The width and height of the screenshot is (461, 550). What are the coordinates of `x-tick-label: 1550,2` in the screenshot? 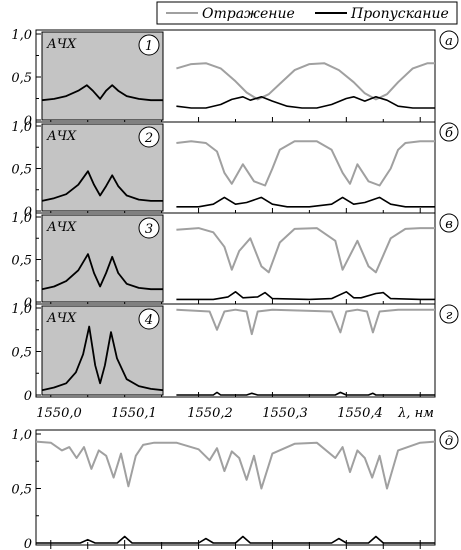 It's located at (210, 413).